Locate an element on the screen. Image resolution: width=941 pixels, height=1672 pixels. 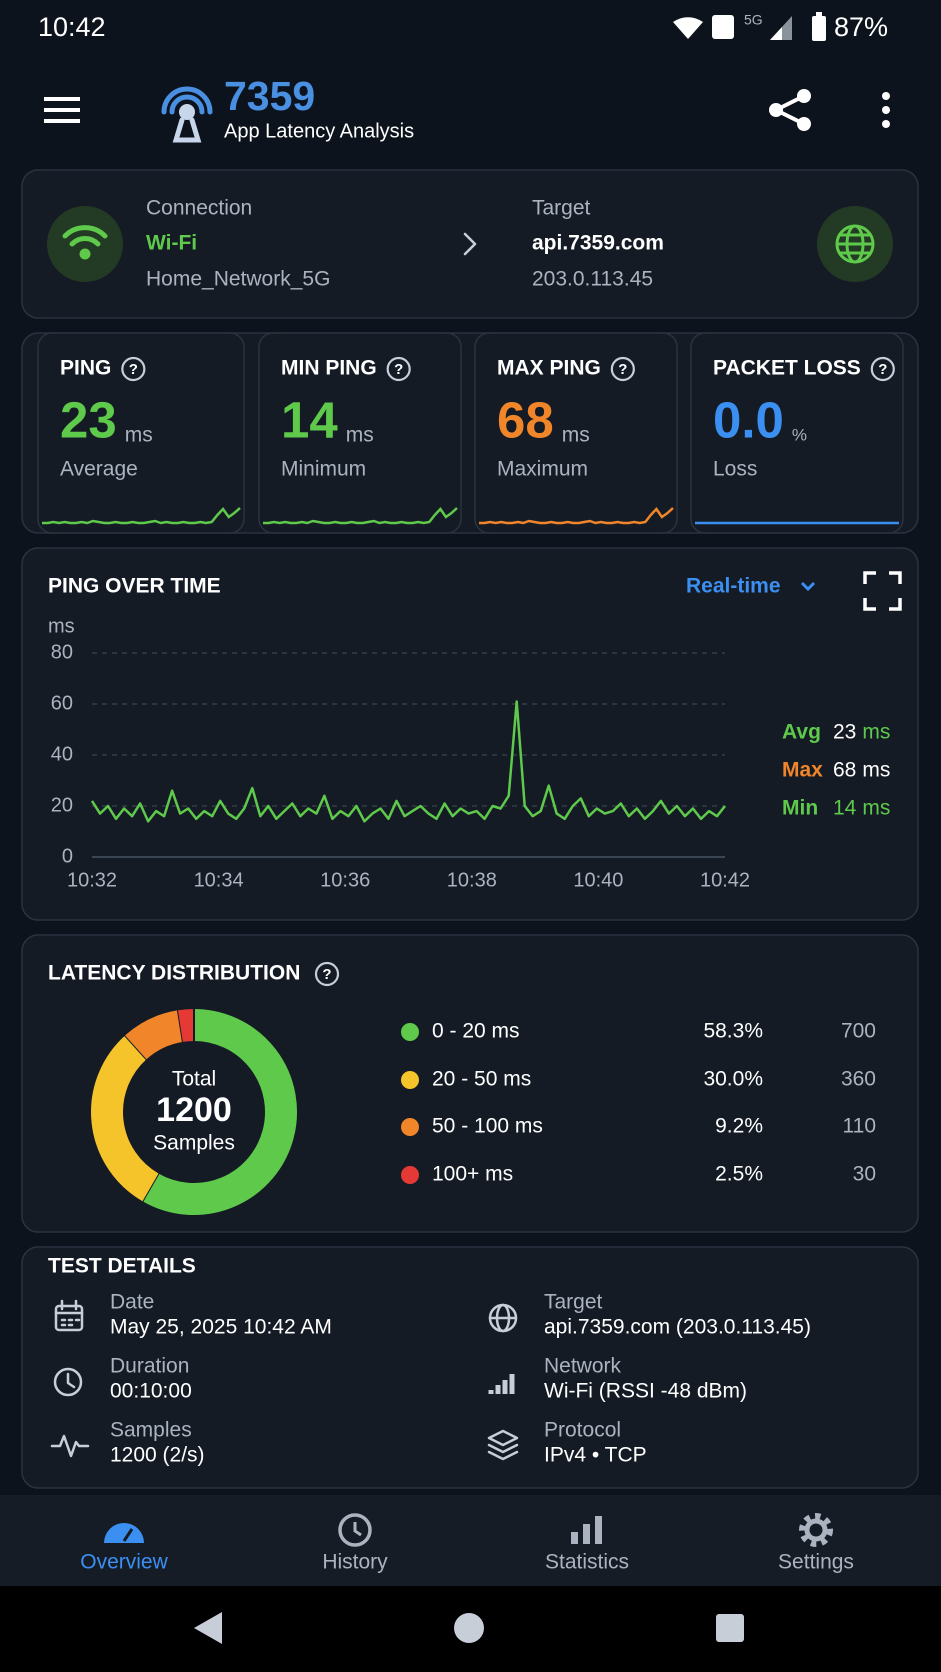
x-tick-label: 10:38 is located at coordinates (472, 880).